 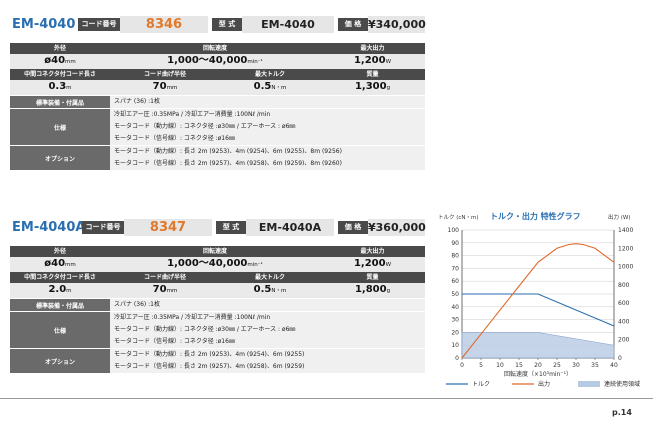 I want to click on value-cord-length: 2.0m, so click(x=60, y=290).